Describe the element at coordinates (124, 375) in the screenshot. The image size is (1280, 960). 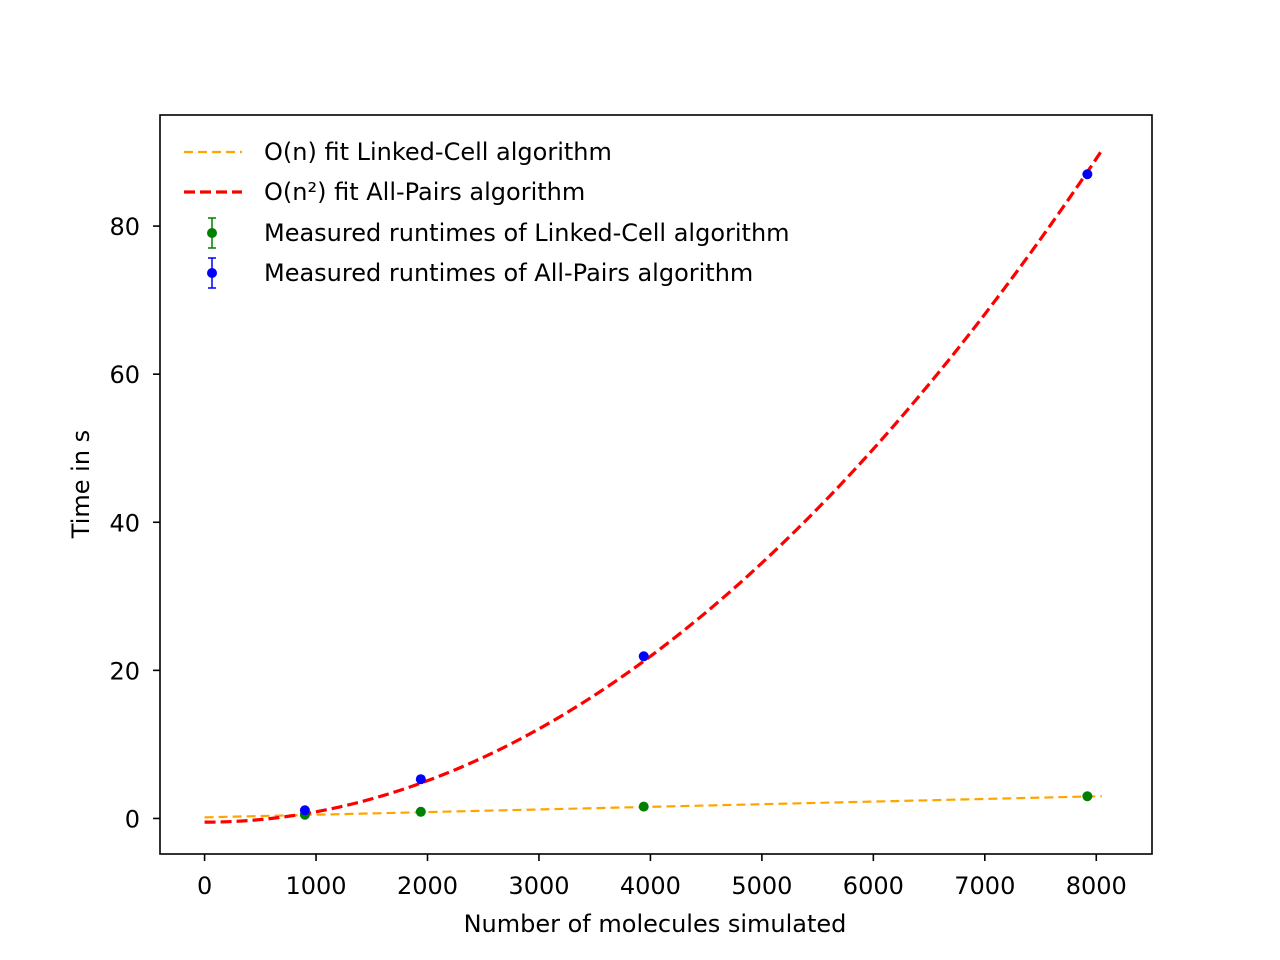
I see `y-tick-label: 60` at that location.